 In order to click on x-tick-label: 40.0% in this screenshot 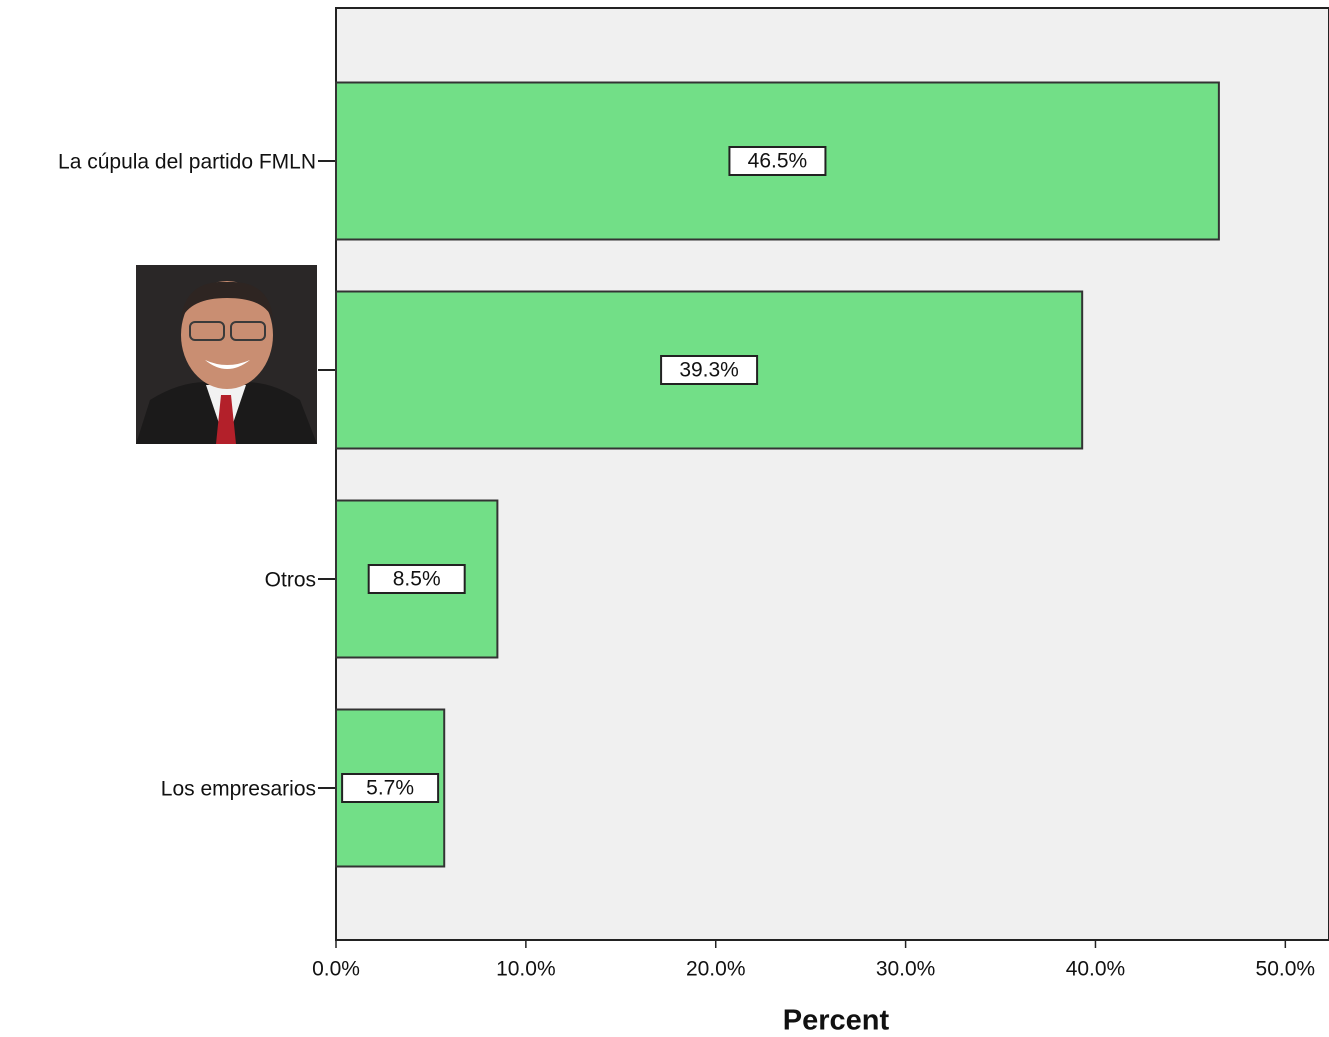, I will do `click(1096, 969)`.